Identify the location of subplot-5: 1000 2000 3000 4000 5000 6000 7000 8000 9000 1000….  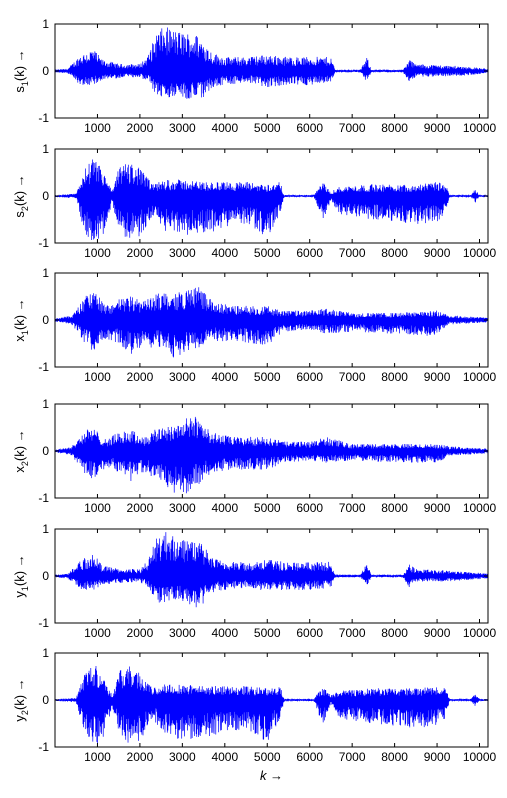
(254, 581).